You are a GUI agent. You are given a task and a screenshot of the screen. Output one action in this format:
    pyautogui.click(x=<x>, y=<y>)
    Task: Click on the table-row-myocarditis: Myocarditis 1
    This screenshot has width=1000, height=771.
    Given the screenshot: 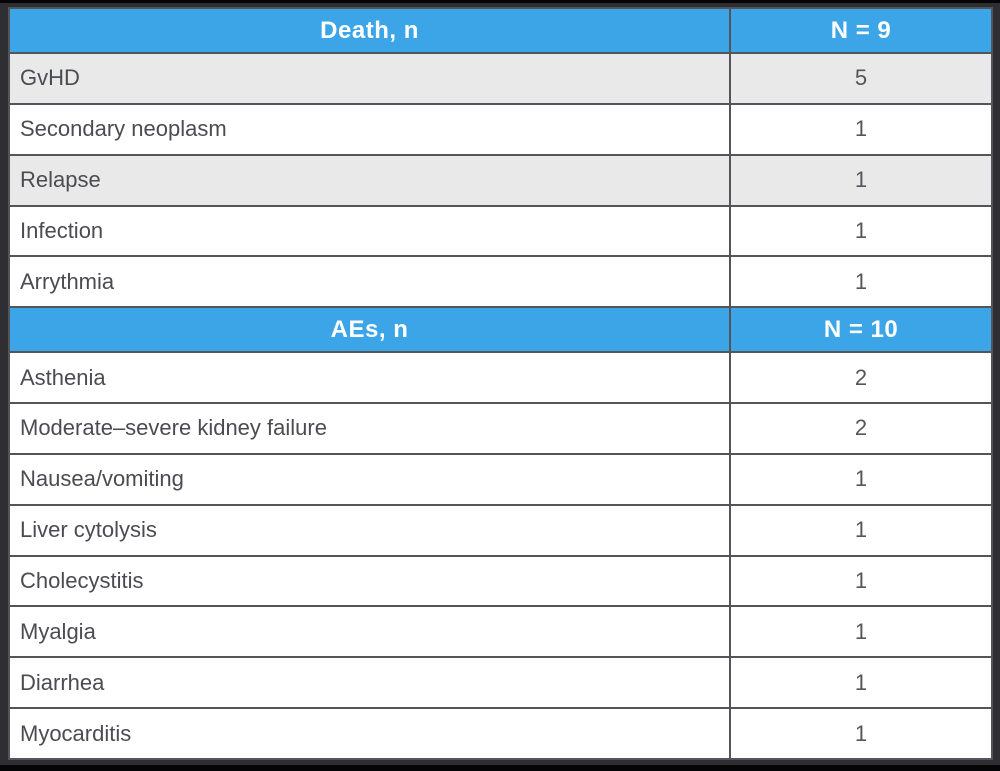 What is the action you would take?
    pyautogui.click(x=500, y=733)
    